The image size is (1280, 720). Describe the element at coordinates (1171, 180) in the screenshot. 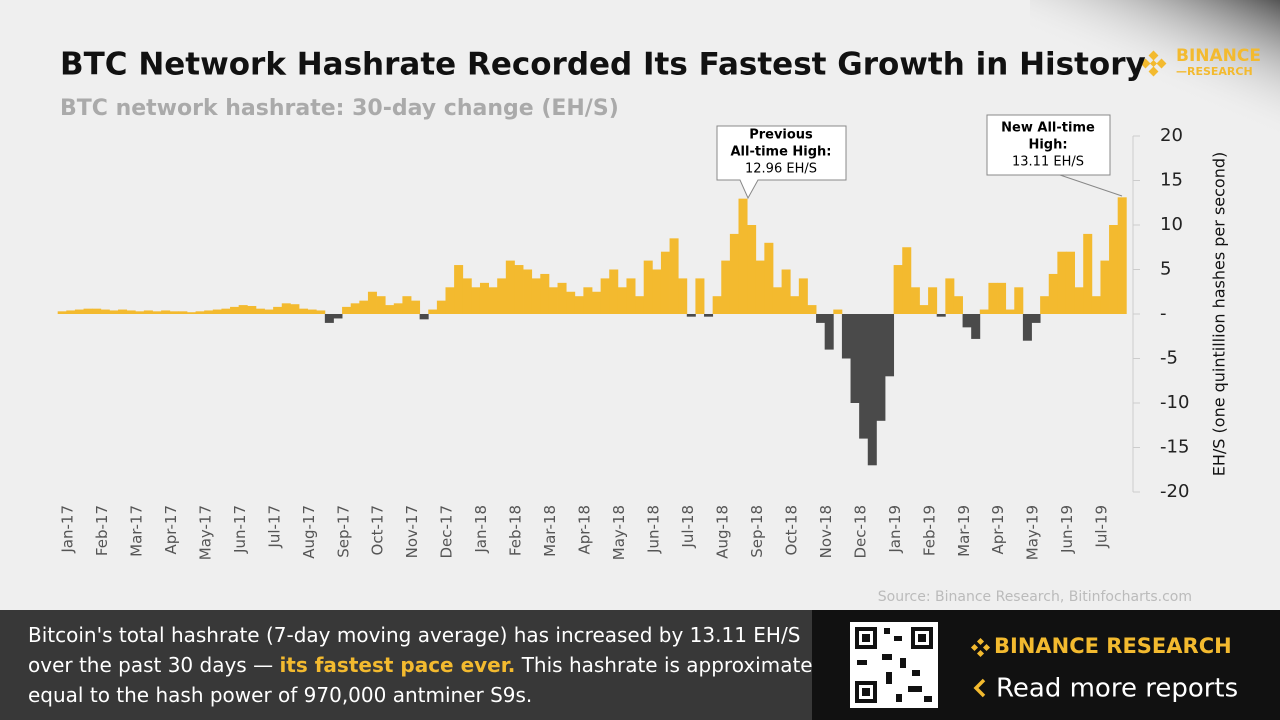

I see `y-tick-label: 15` at that location.